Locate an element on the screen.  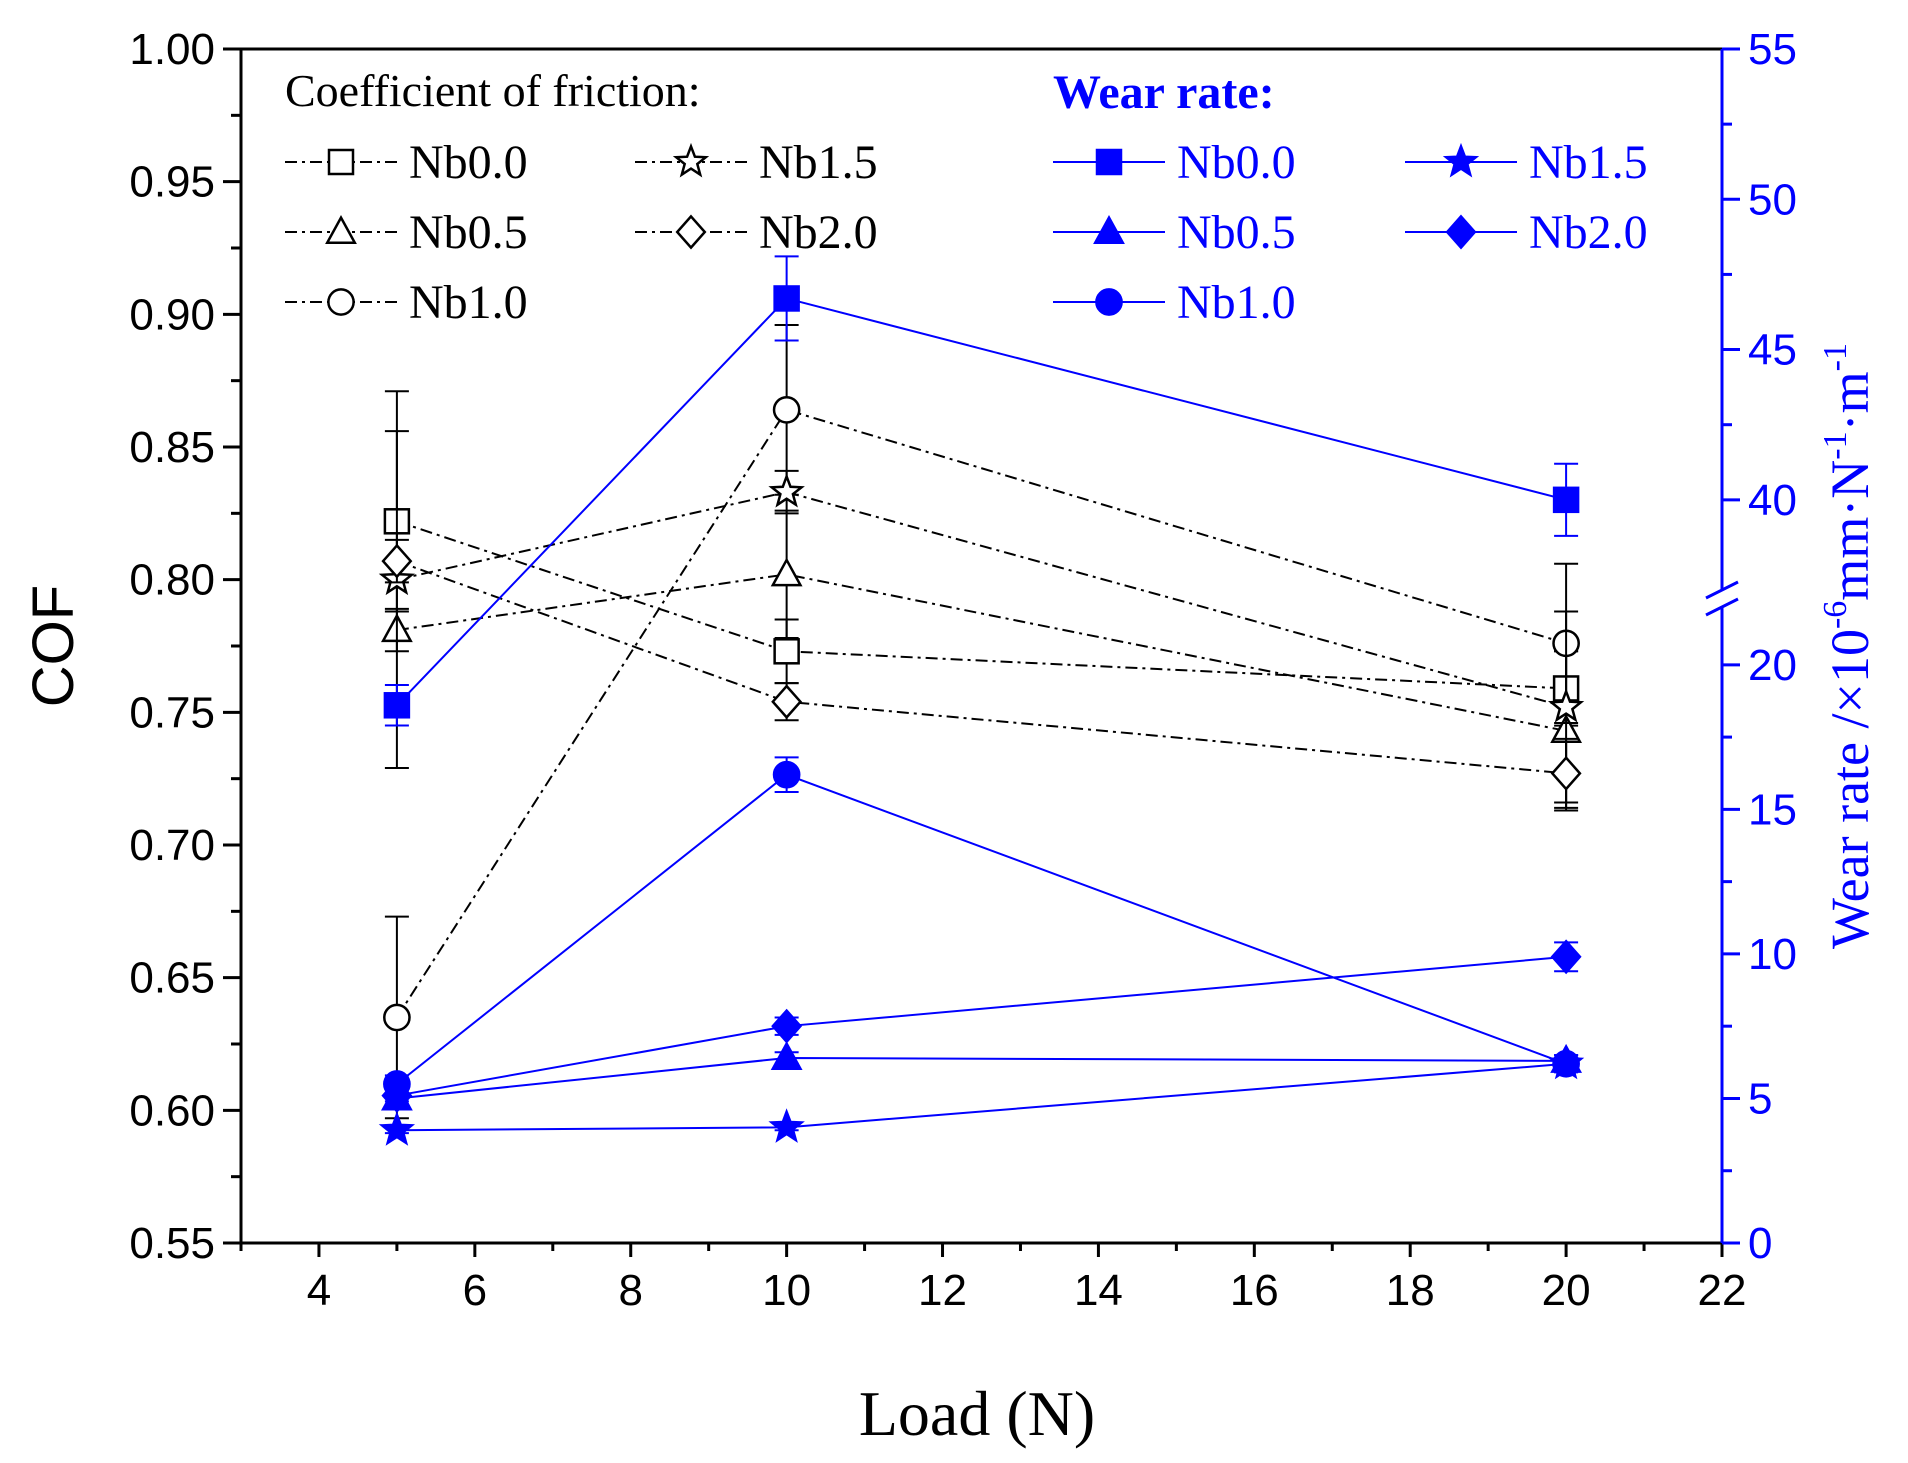
cof-legend-label: Nb2.0 is located at coordinates (818, 232).